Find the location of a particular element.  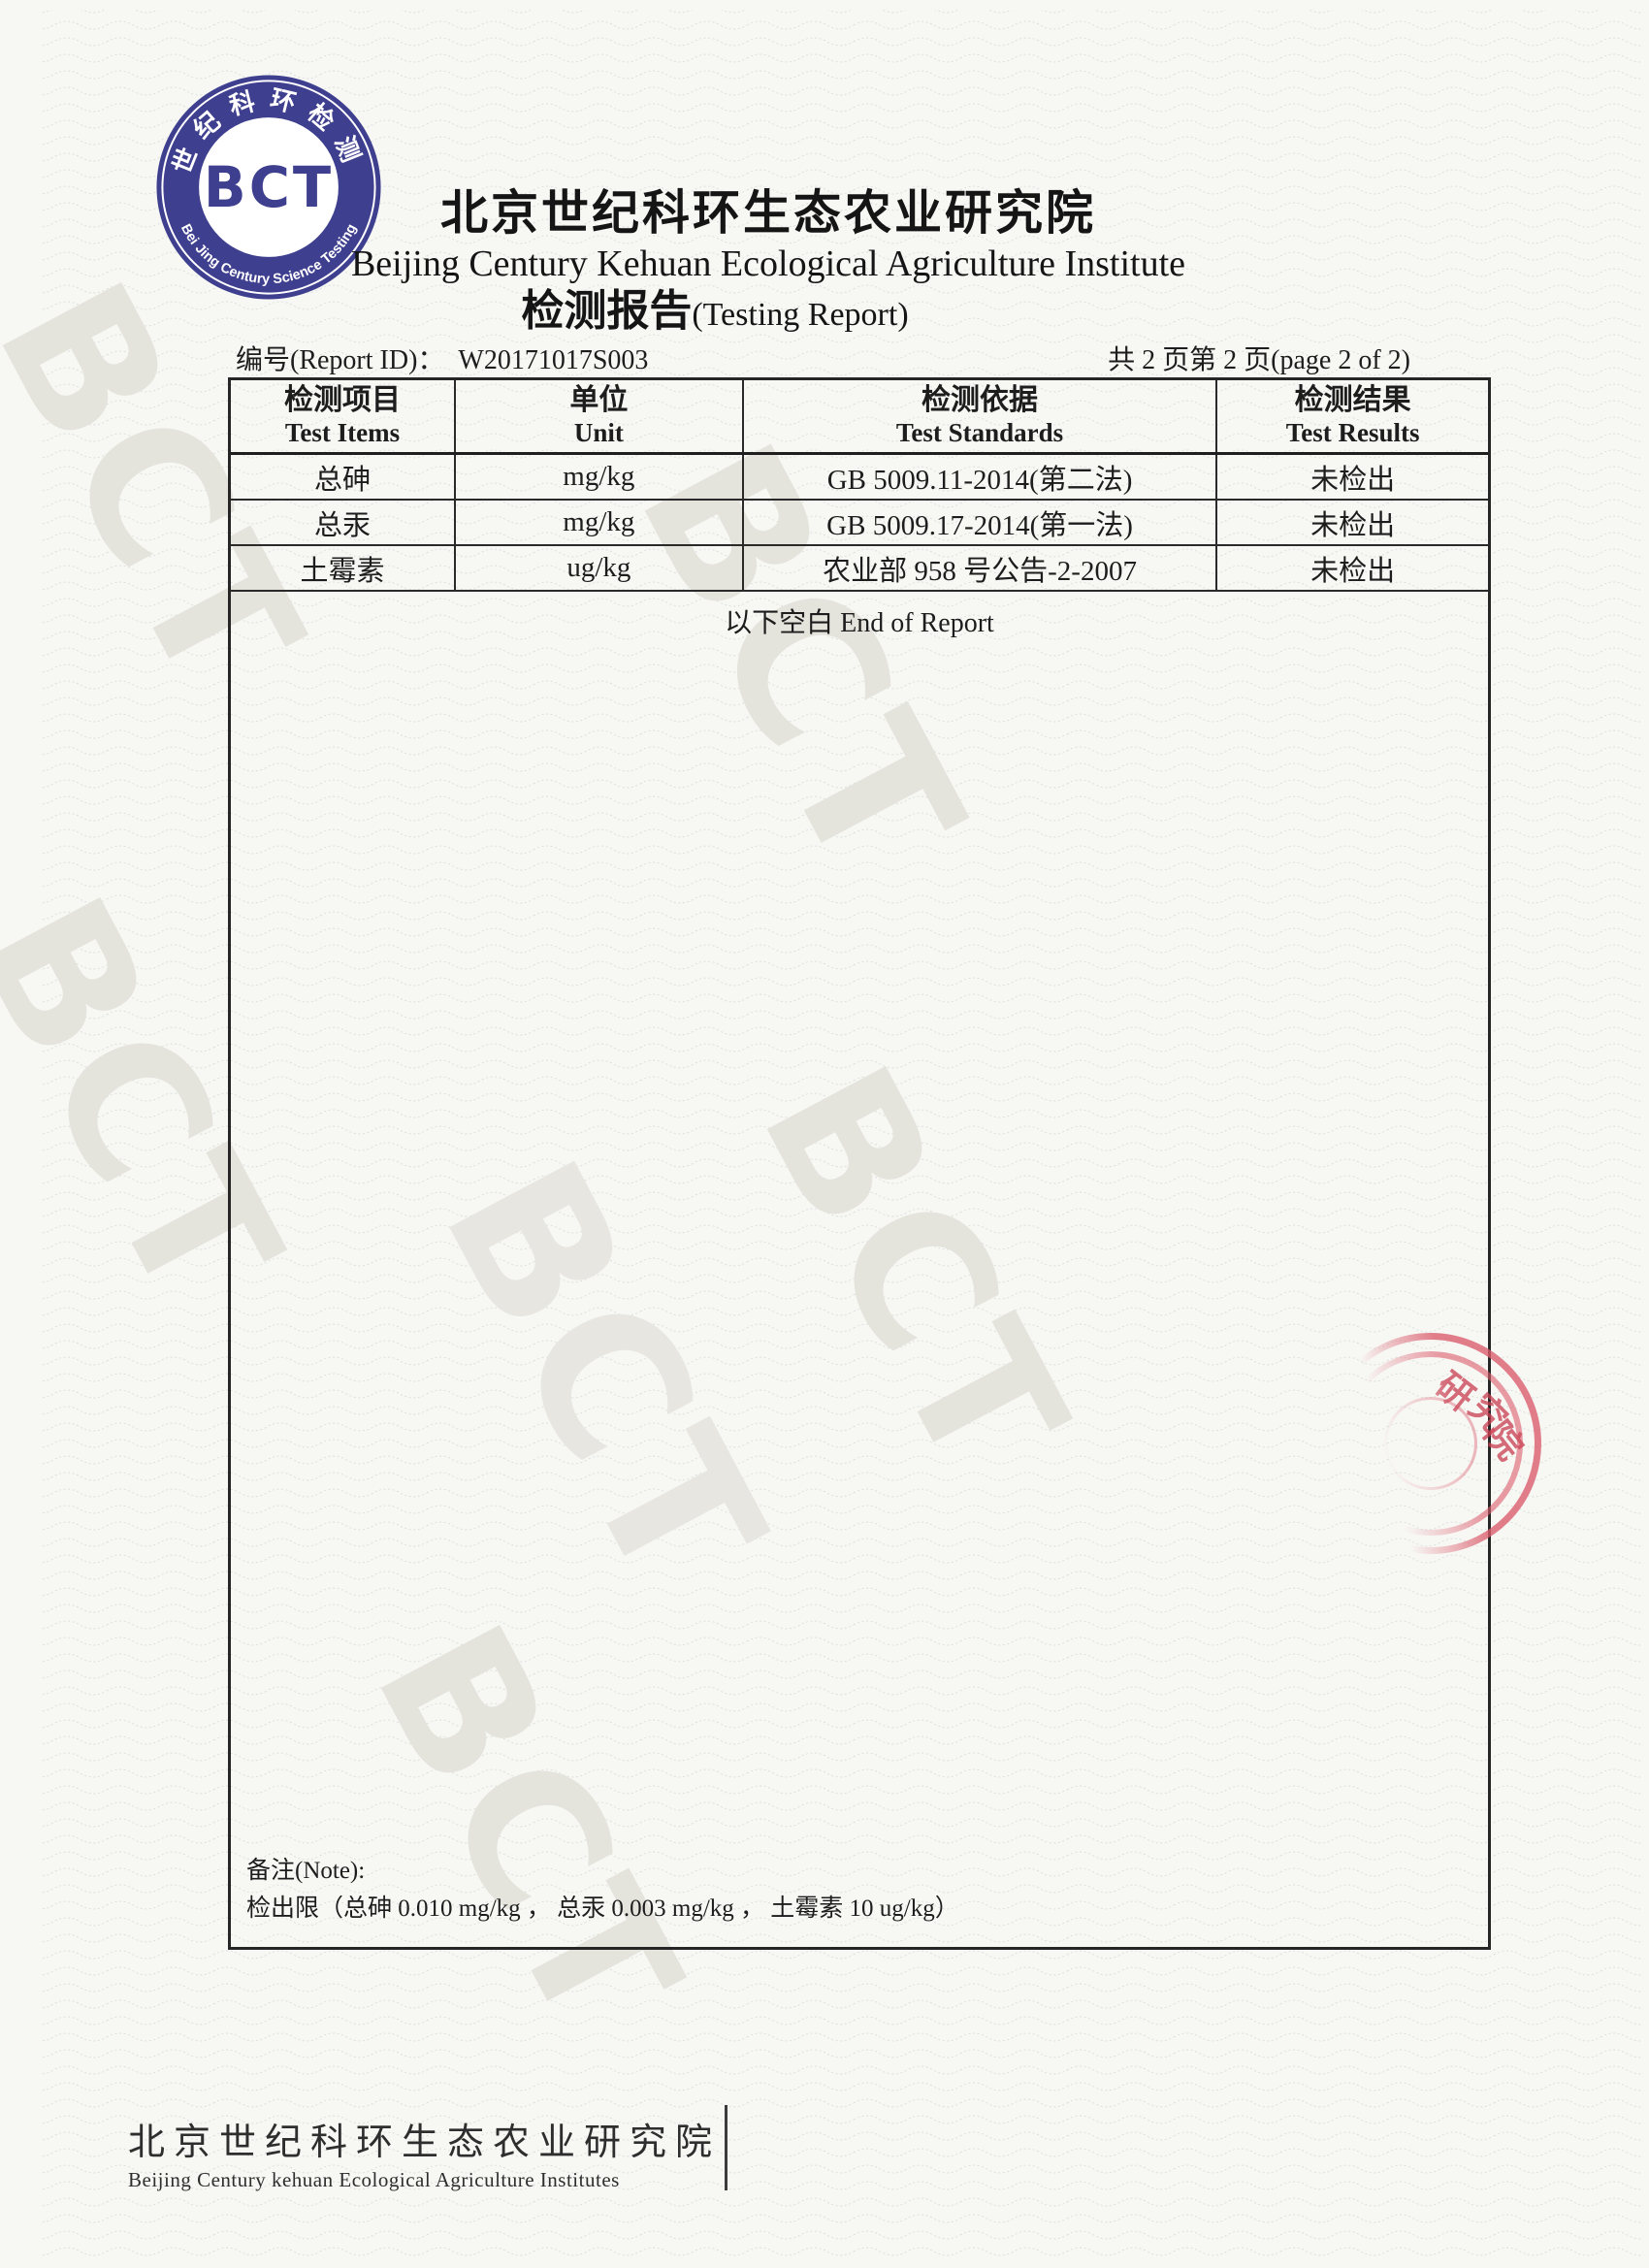

header-test-items: 检测项目 Test Items is located at coordinates (343, 416).